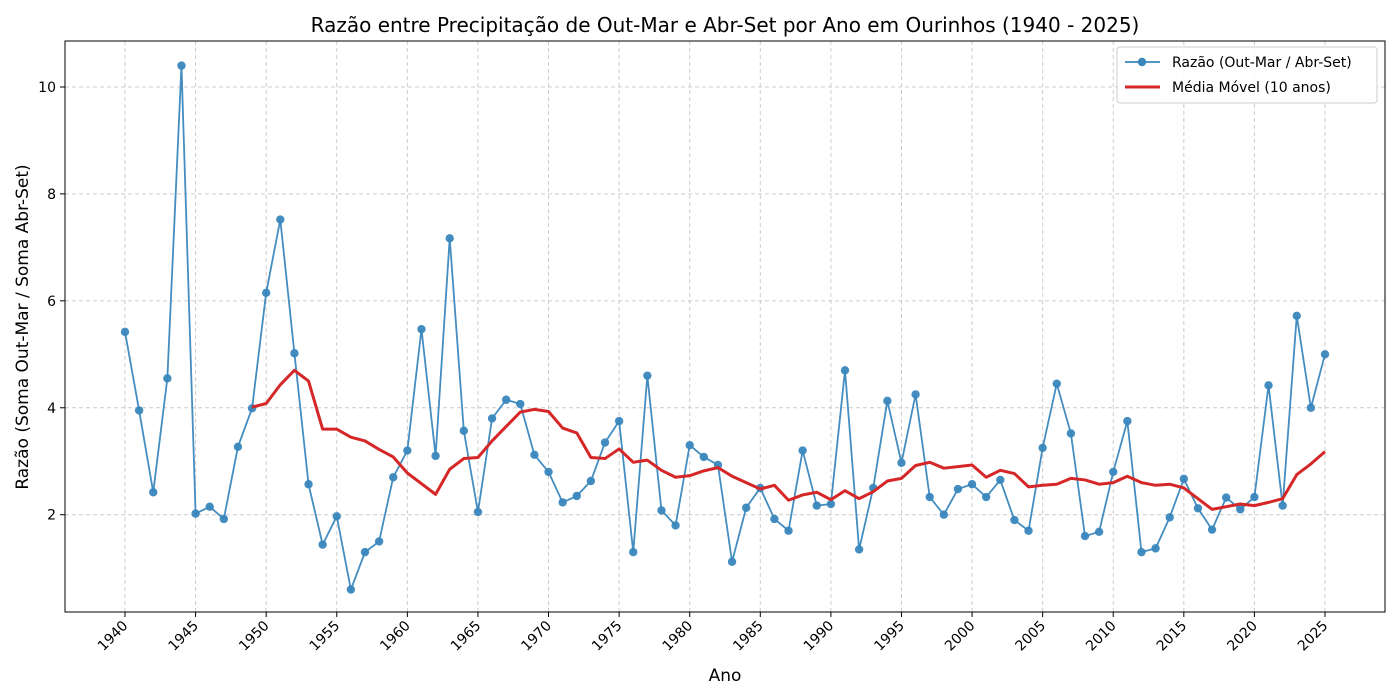 This screenshot has width=1400, height=700. What do you see at coordinates (678, 636) in the screenshot?
I see `x-tick-label: 1980` at bounding box center [678, 636].